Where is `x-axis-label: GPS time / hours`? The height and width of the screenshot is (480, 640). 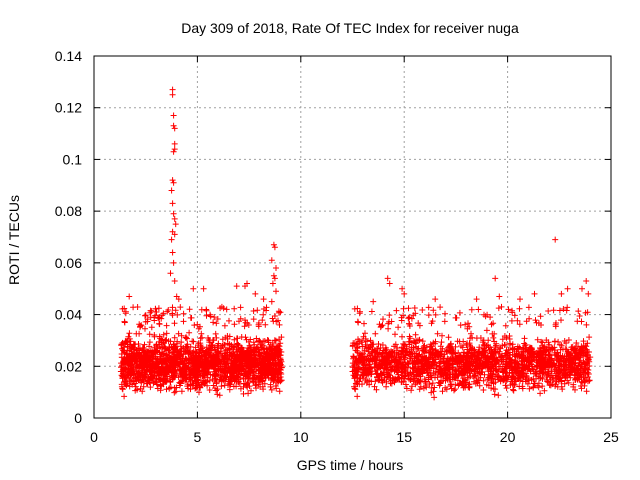 x-axis-label: GPS time / hours is located at coordinates (350, 465).